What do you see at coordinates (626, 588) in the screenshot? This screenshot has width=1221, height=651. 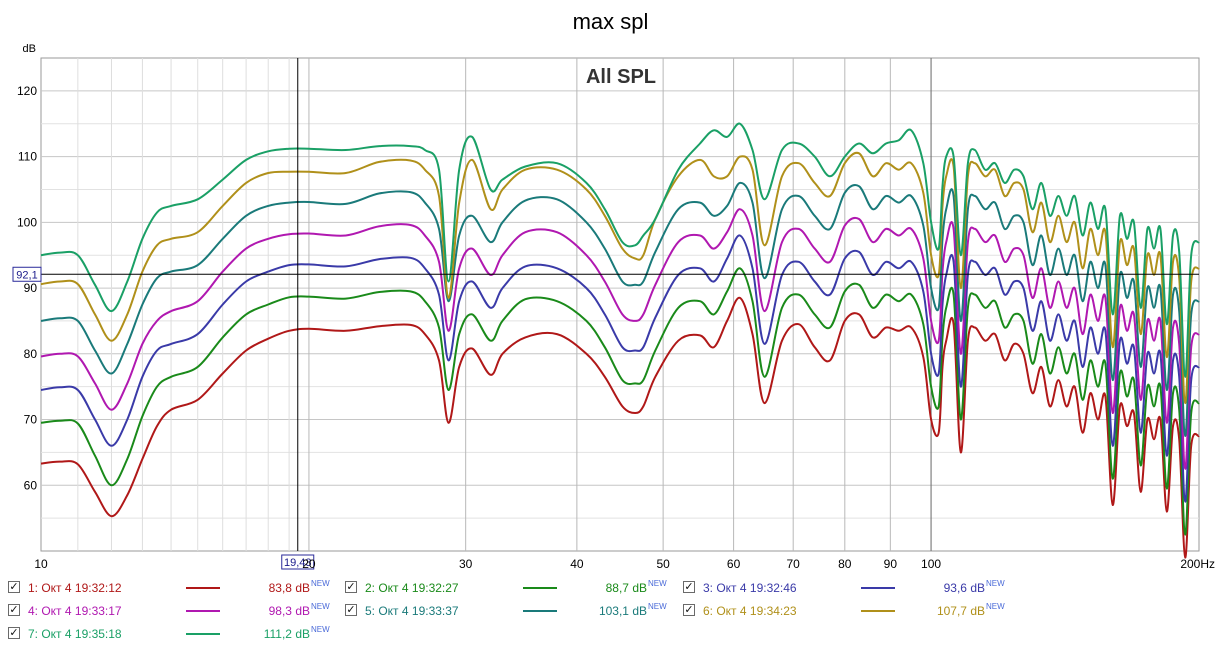 I see `legend-value: 88,7 dB` at bounding box center [626, 588].